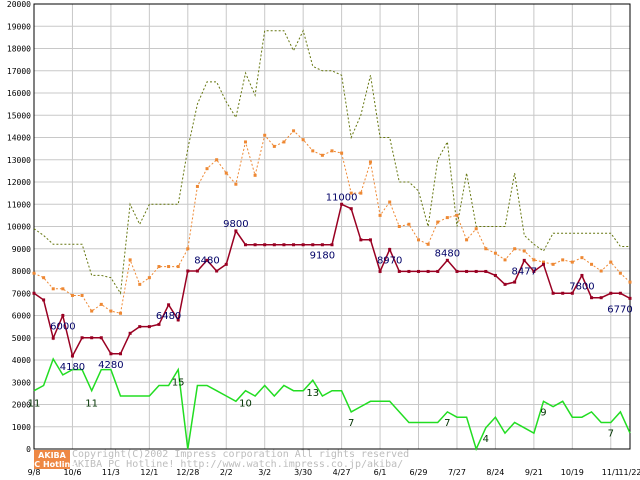 This screenshot has width=640, height=480. I want to click on x-tick-label: 6/1, so click(380, 472).